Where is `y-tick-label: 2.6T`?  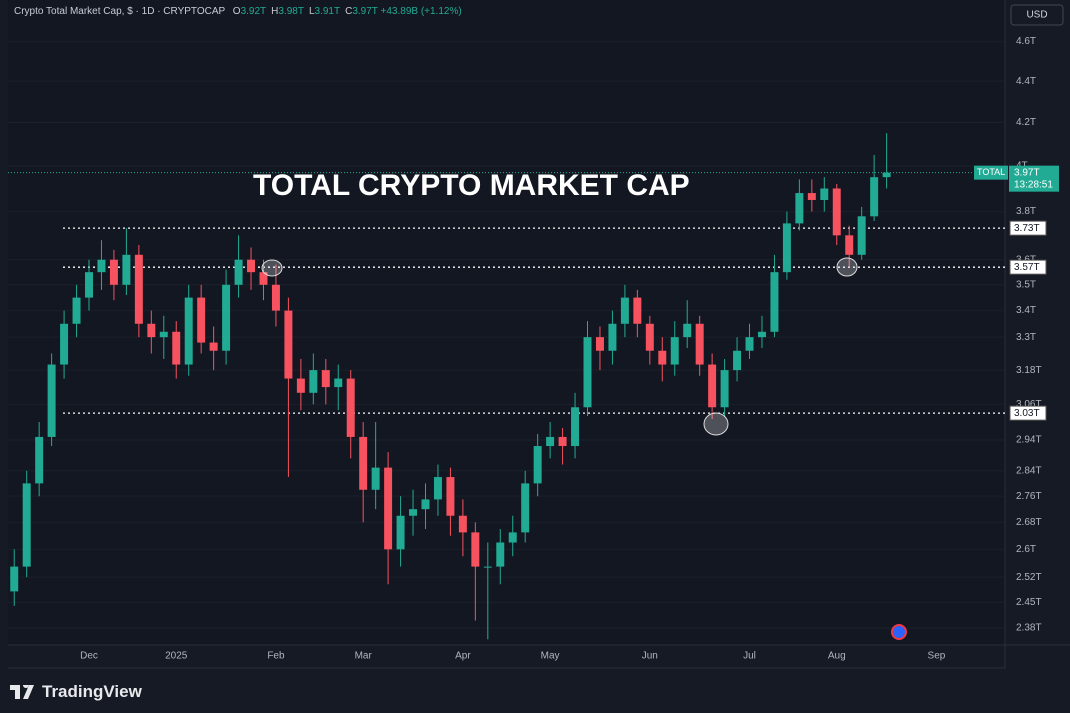
y-tick-label: 2.6T is located at coordinates (1026, 549).